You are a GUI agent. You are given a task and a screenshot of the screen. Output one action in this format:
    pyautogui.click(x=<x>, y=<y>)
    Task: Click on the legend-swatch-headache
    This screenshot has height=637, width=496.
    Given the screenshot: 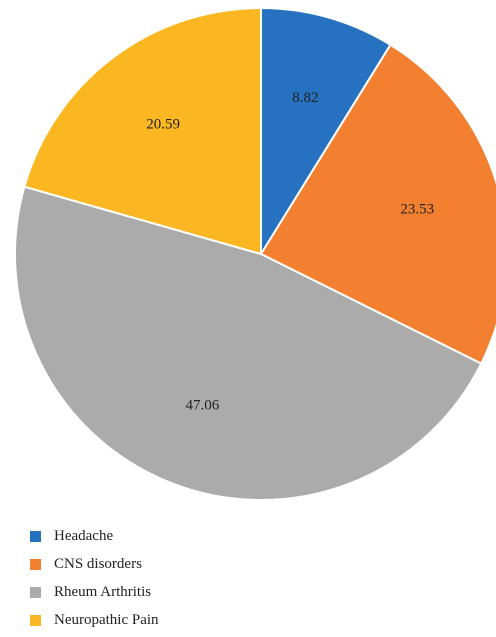 What is the action you would take?
    pyautogui.click(x=35, y=536)
    